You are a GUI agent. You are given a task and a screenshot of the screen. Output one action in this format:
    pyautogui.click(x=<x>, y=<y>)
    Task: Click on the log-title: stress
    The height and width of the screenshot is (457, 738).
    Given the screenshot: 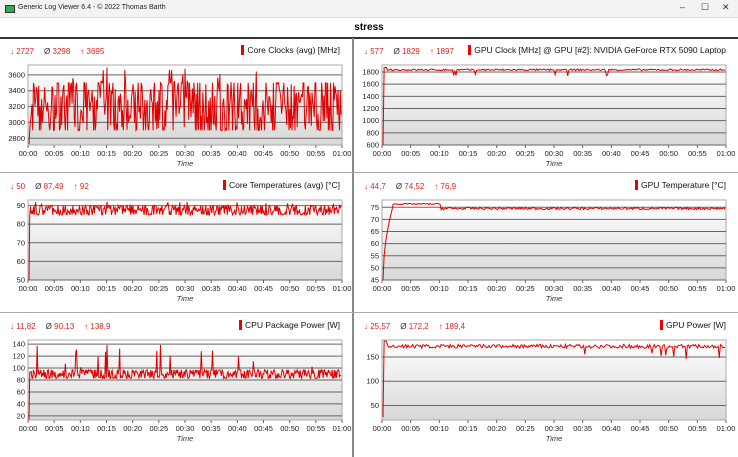 What is the action you would take?
    pyautogui.click(x=369, y=28)
    